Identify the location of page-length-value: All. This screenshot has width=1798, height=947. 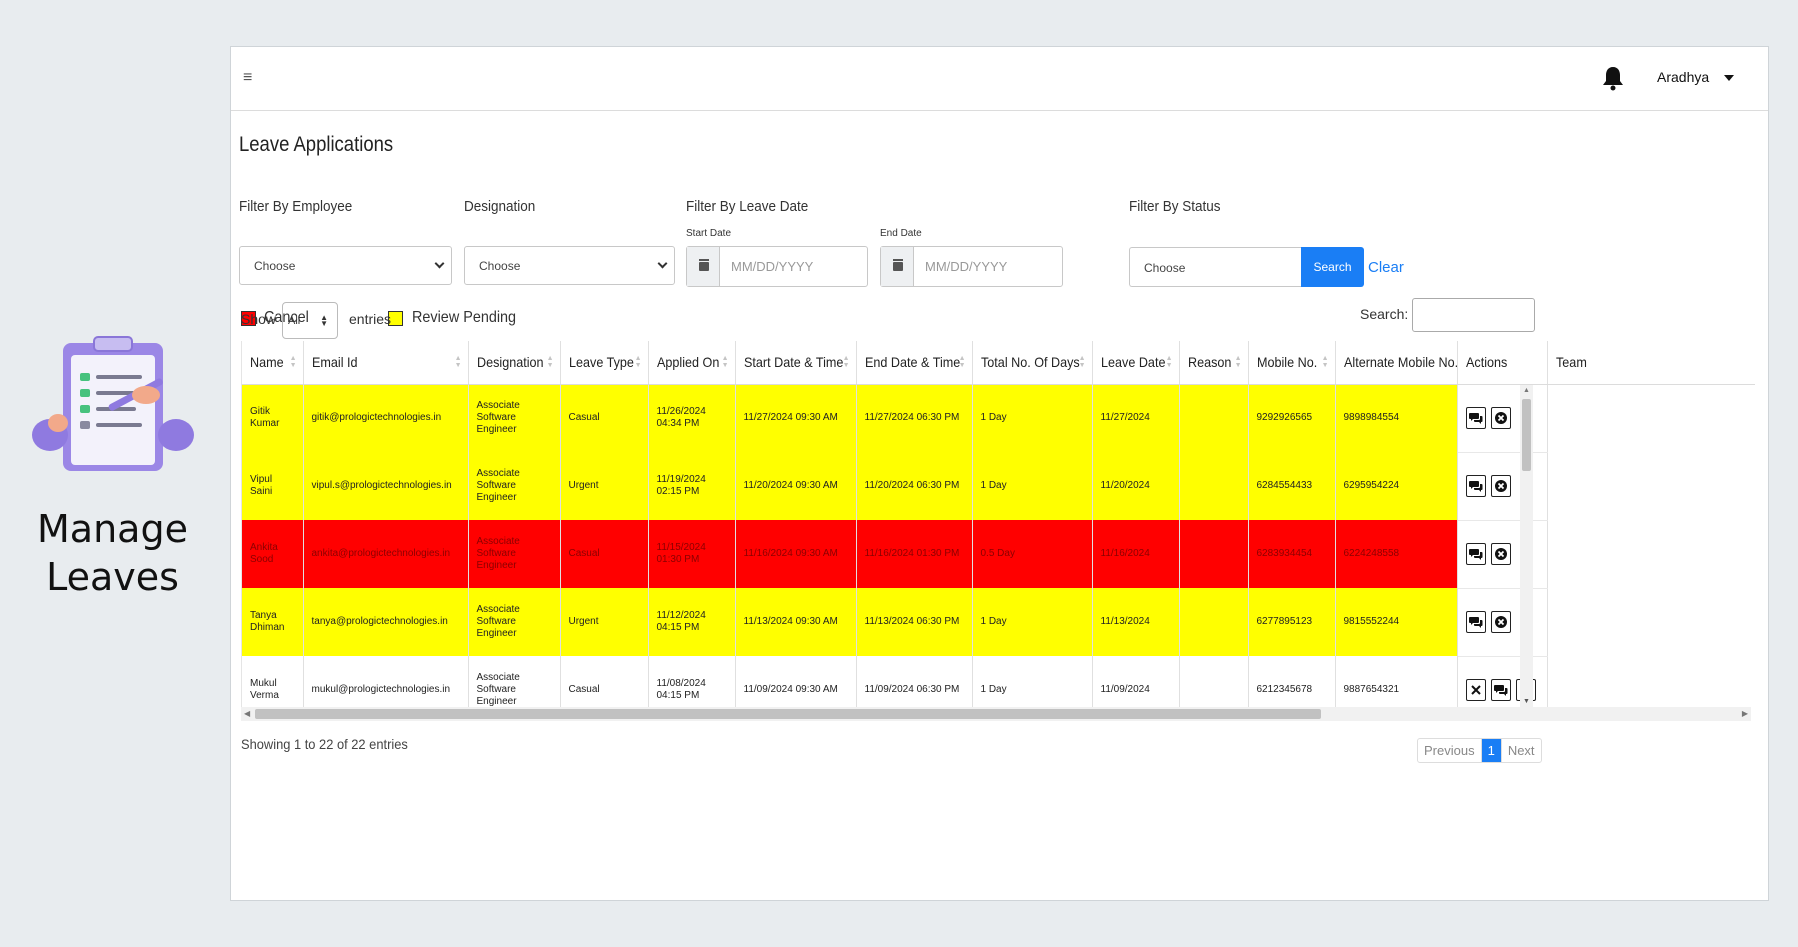
(294, 321).